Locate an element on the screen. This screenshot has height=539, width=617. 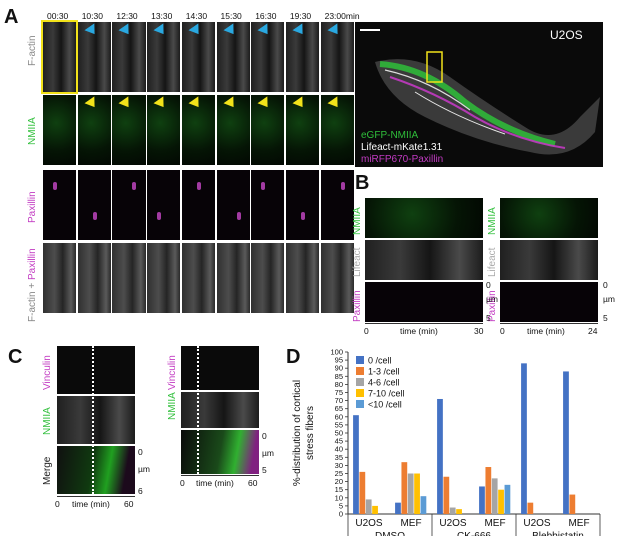
timepoint-label: 15:30 is located at coordinates (231, 16).